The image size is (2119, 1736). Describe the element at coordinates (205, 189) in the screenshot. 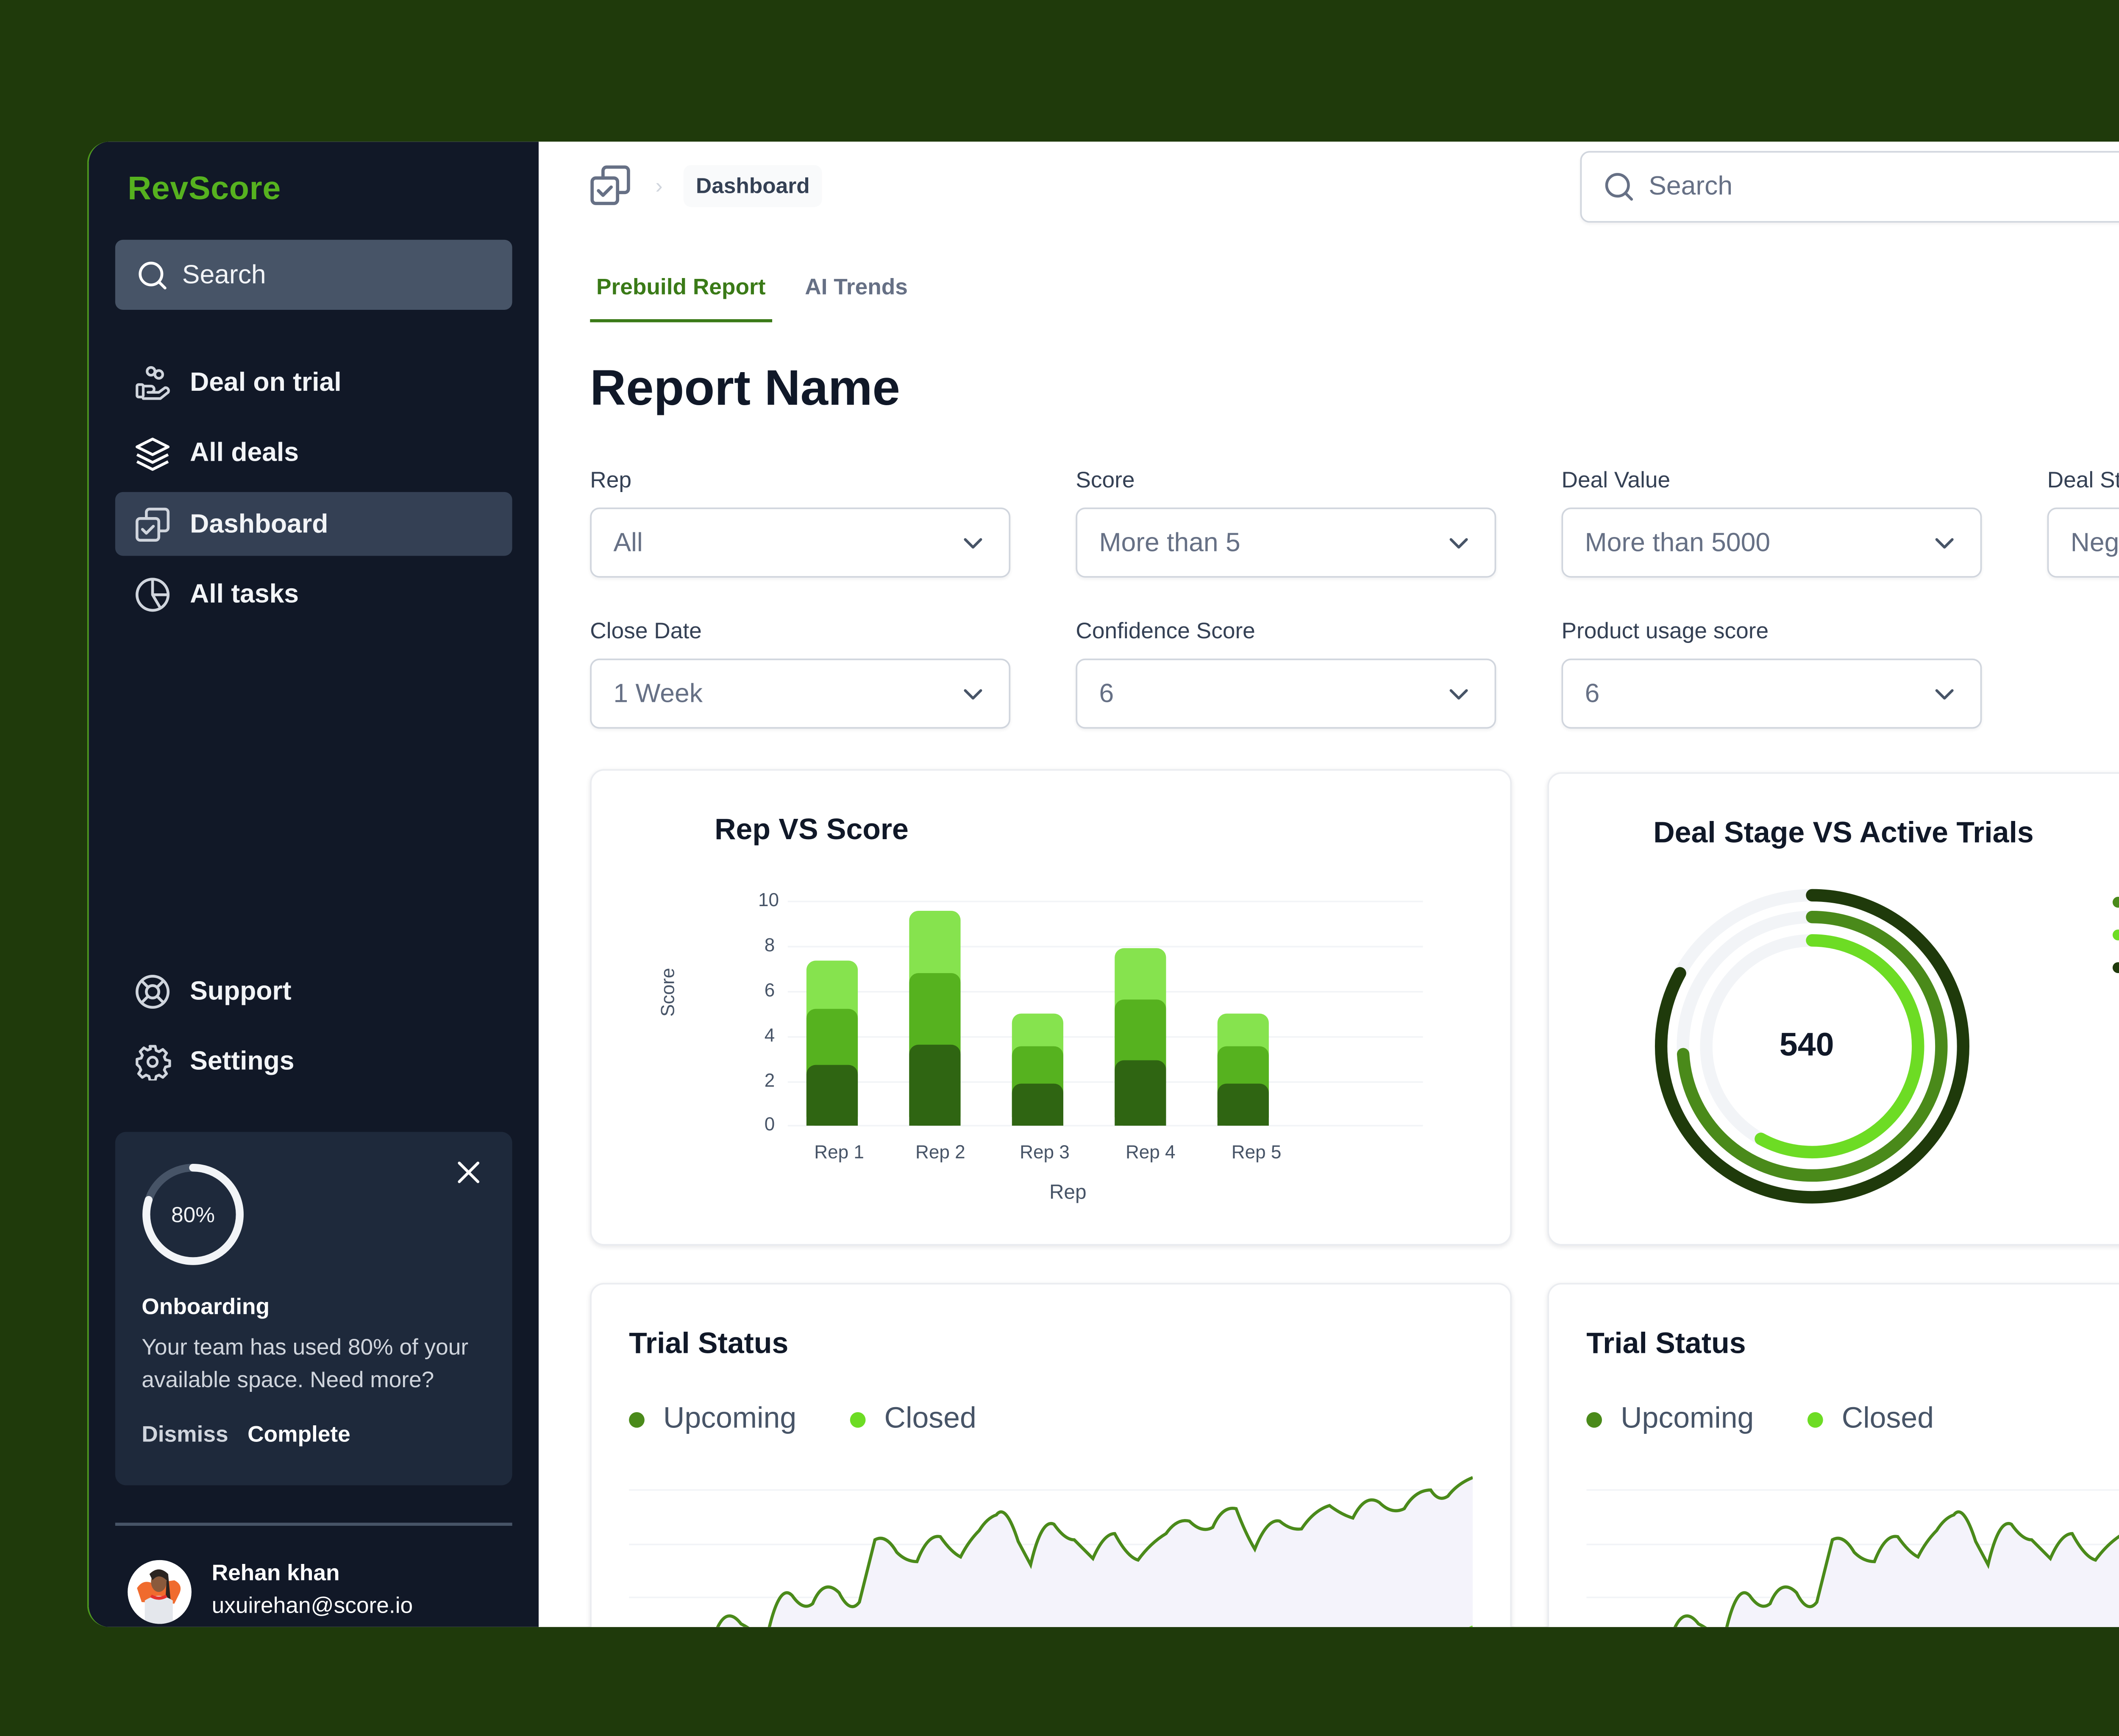

I see `brand-logo: RevScore` at that location.